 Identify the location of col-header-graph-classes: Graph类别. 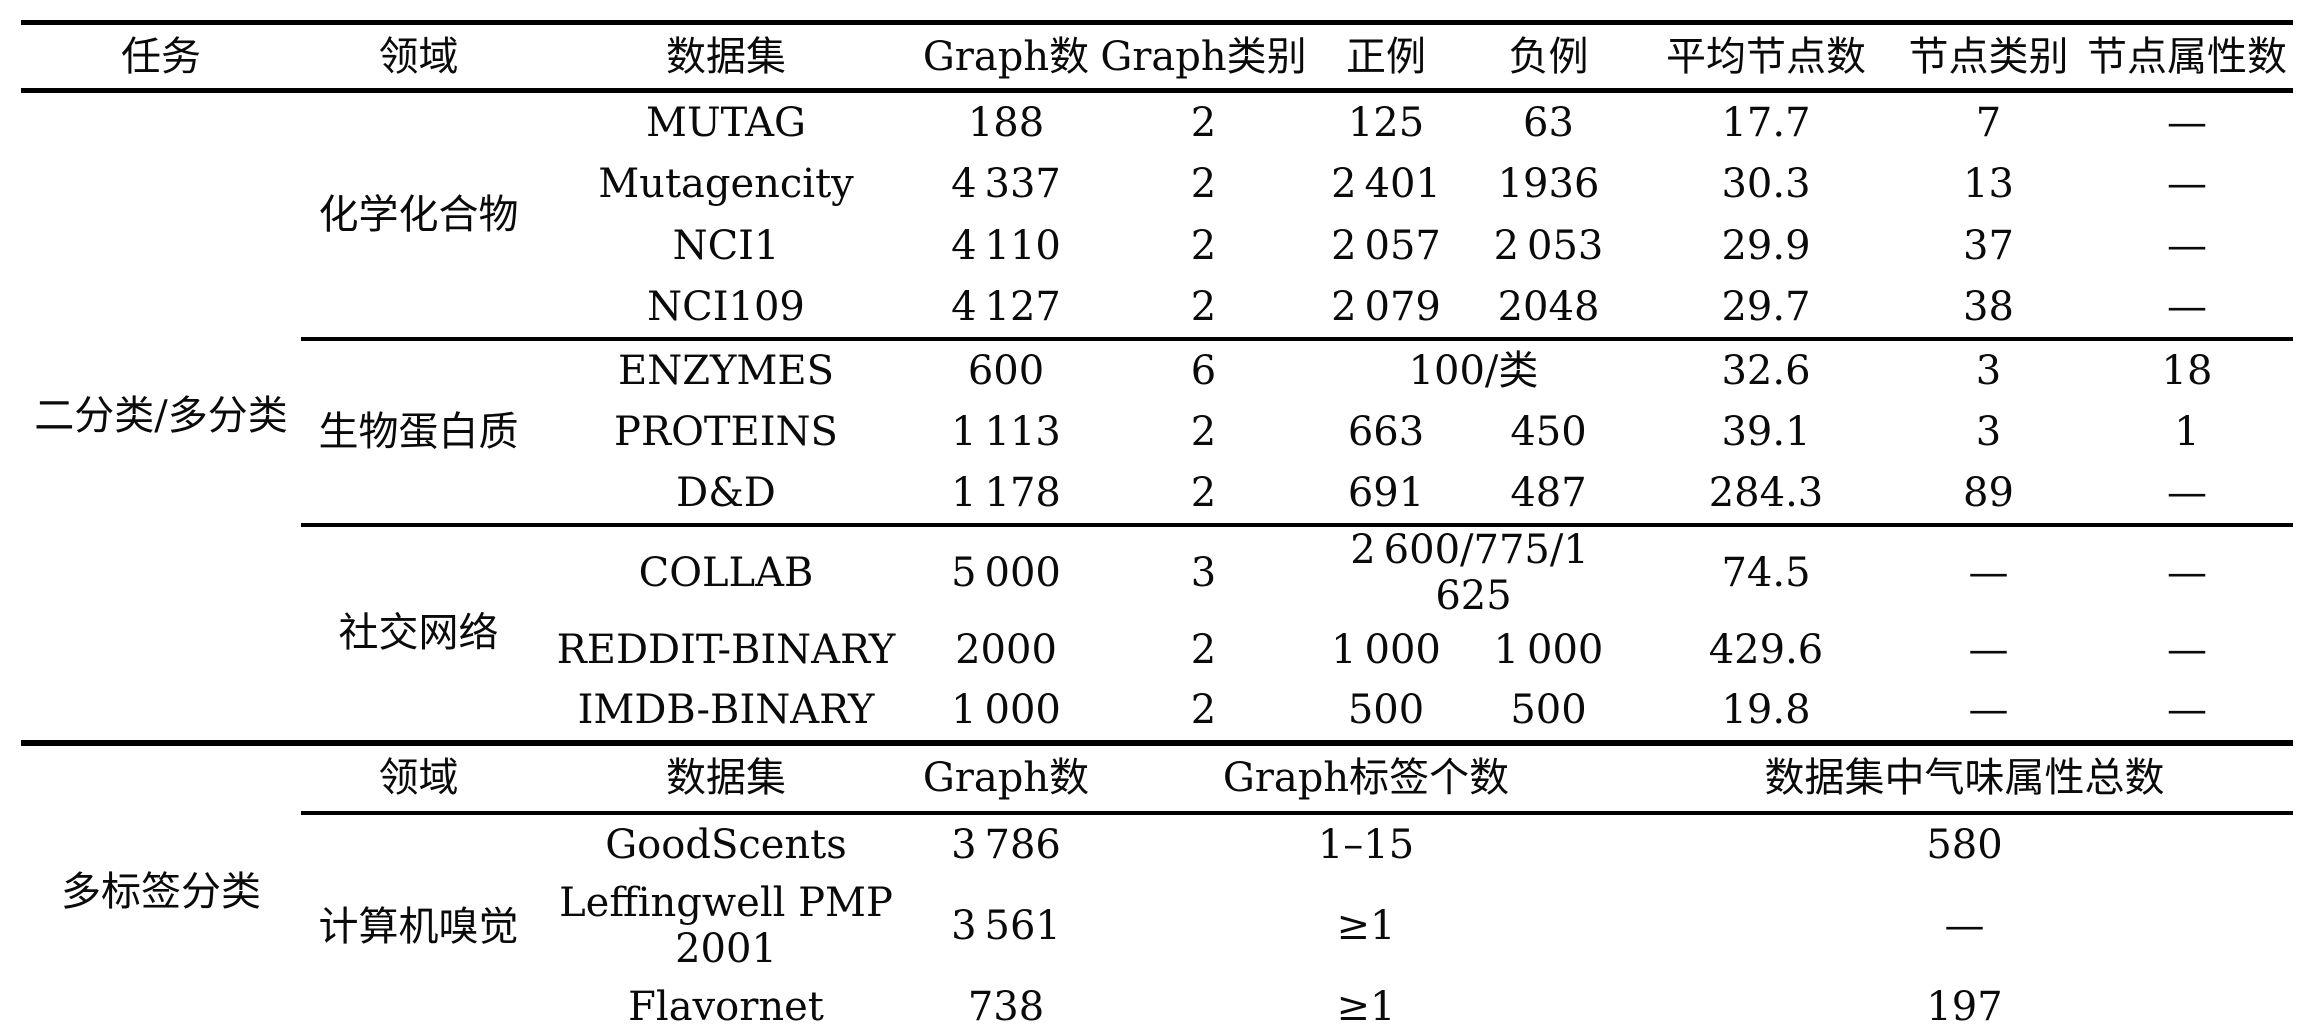
(1203, 56).